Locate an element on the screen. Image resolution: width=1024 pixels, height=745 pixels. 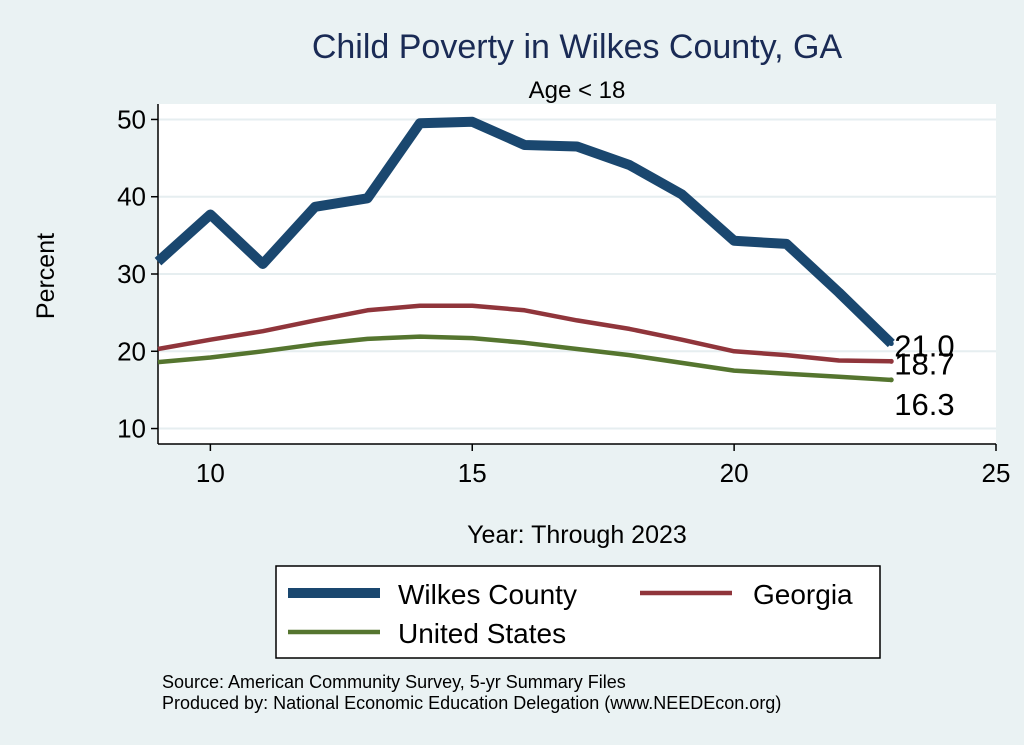
legend-label-united-states: United States is located at coordinates (482, 633).